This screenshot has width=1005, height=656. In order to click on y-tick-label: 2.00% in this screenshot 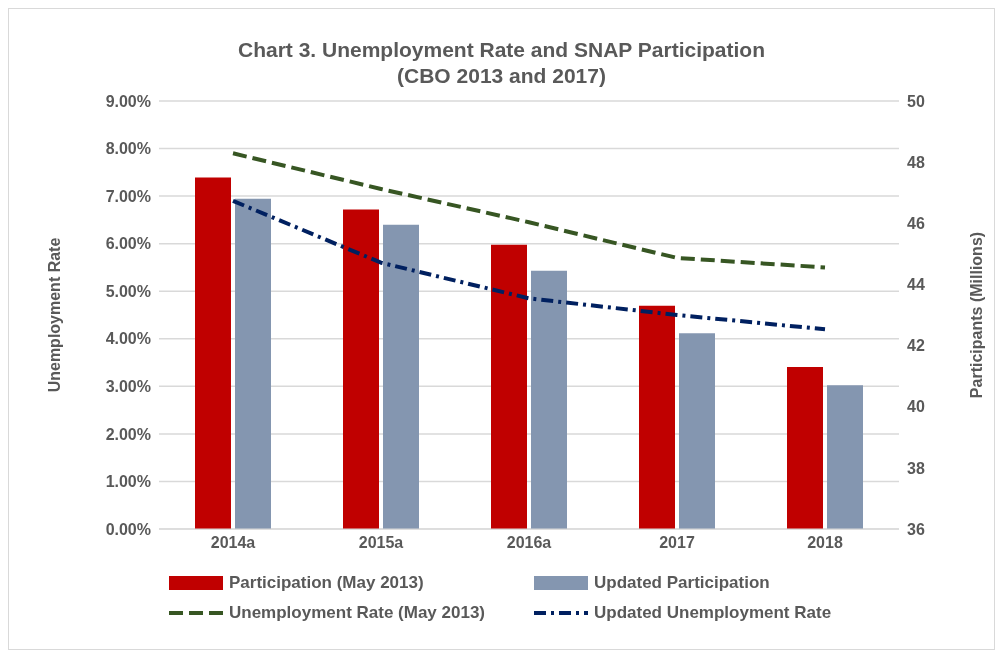, I will do `click(128, 434)`.